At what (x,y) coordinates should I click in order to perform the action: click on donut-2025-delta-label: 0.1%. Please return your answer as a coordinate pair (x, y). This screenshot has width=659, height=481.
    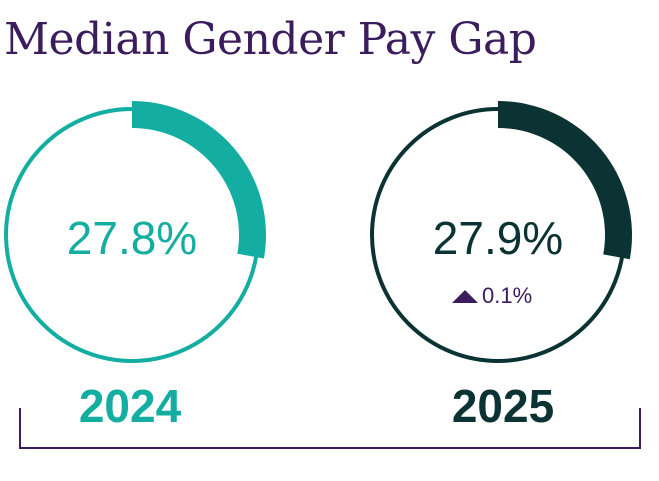
    Looking at the image, I should click on (507, 295).